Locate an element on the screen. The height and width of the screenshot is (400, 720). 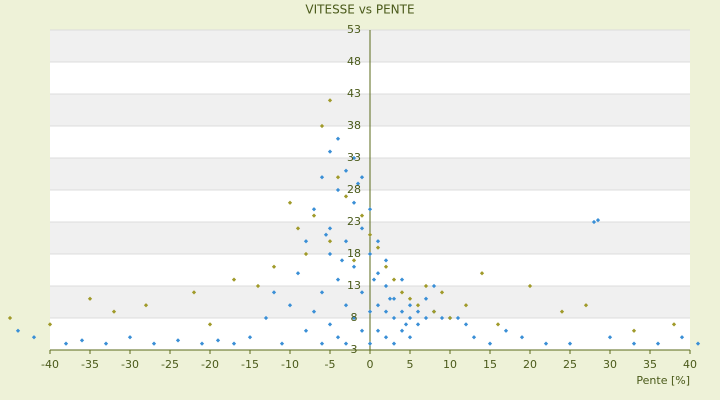
y-tick-label: 13 is located at coordinates (354, 285).